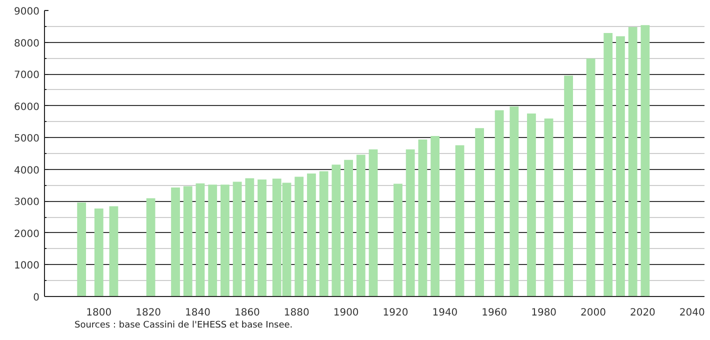  Describe the element at coordinates (27, 266) in the screenshot. I see `y-tick-label: 1000` at that location.